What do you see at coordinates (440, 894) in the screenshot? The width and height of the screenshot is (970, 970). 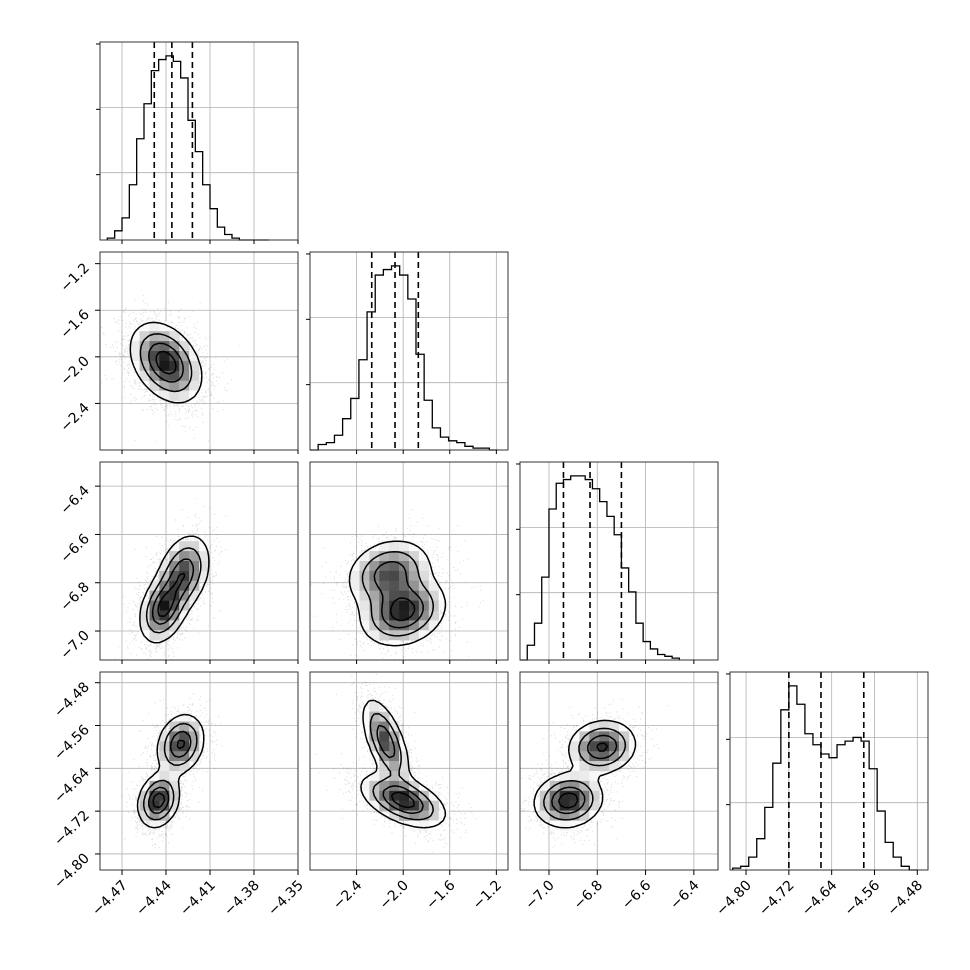 I see `x-tick-label: −1.6` at bounding box center [440, 894].